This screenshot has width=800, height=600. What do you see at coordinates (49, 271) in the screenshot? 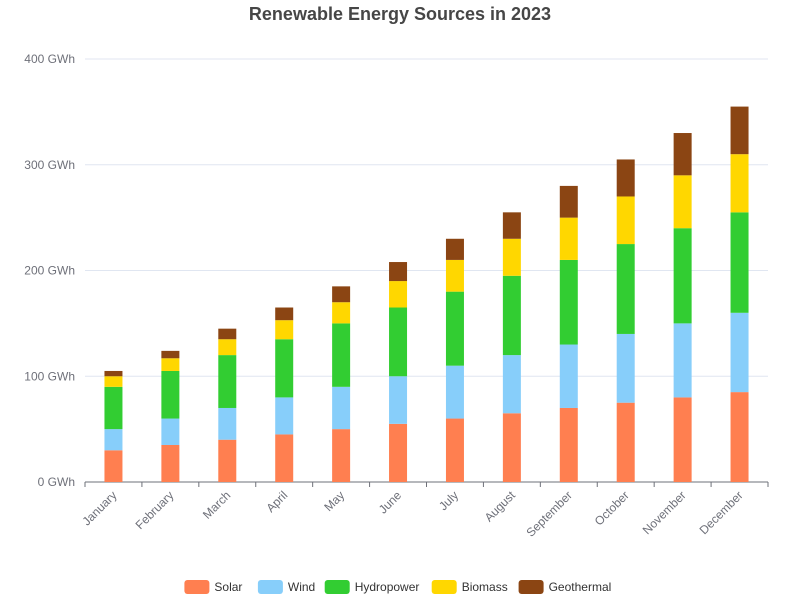
I see `y-tick-label: 200 GWh` at bounding box center [49, 271].